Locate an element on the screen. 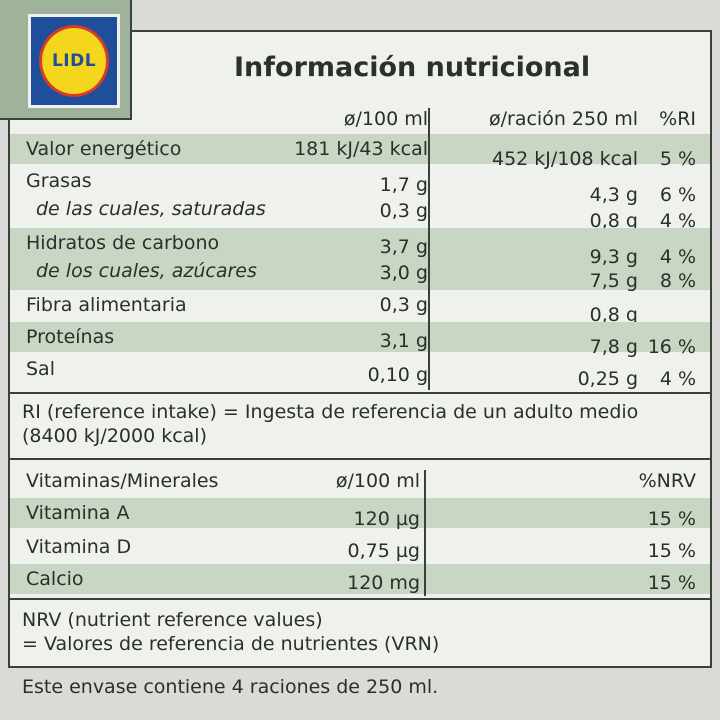 Image resolution: width=720 pixels, height=720 pixels. nutrient-per100: 0,10 g is located at coordinates (397, 375).